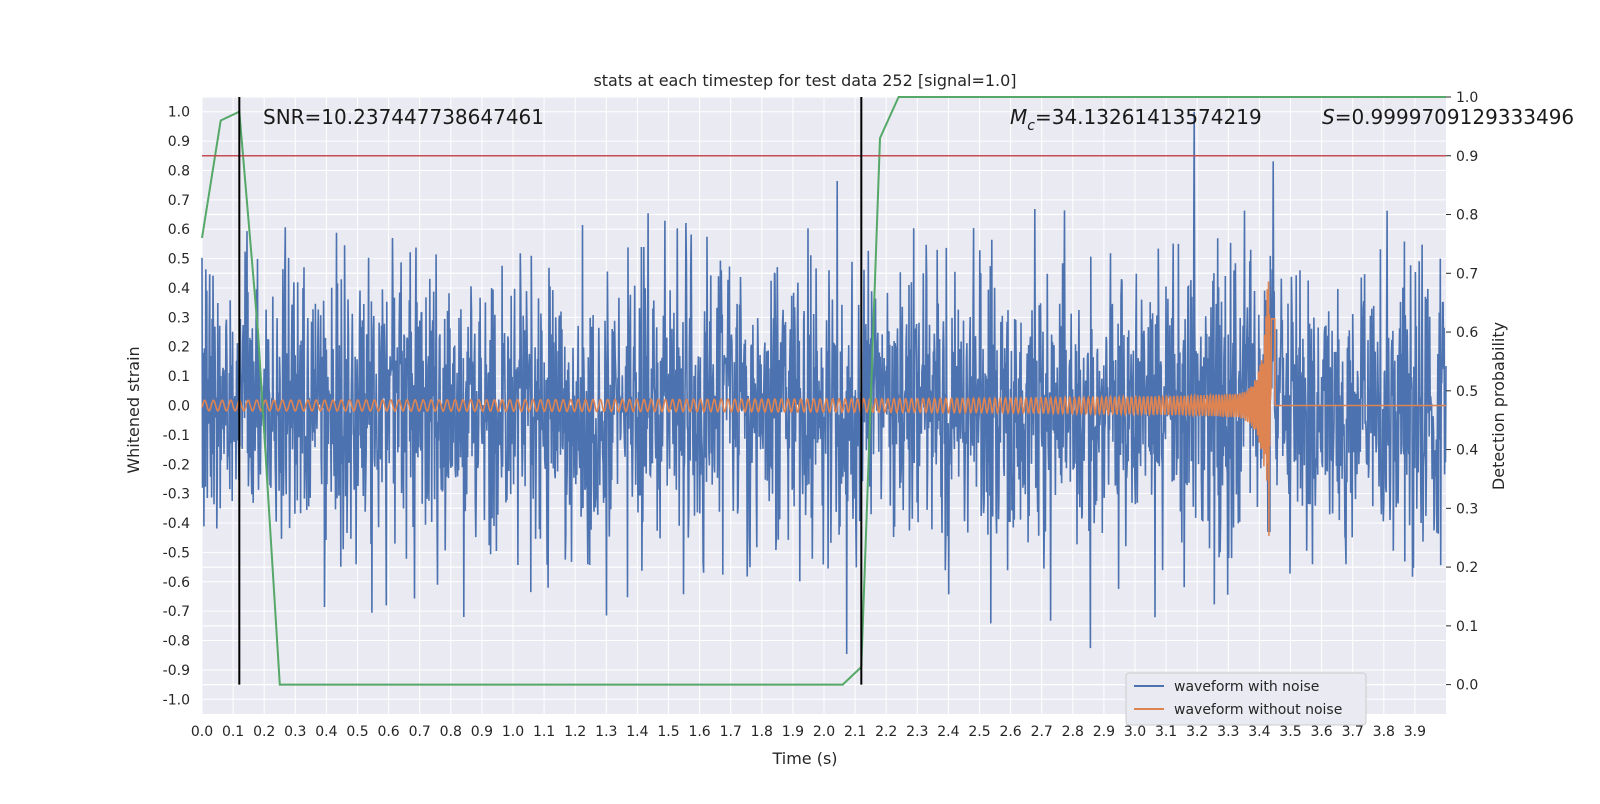 The height and width of the screenshot is (804, 1600). I want to click on legend-box, so click(1246, 699).